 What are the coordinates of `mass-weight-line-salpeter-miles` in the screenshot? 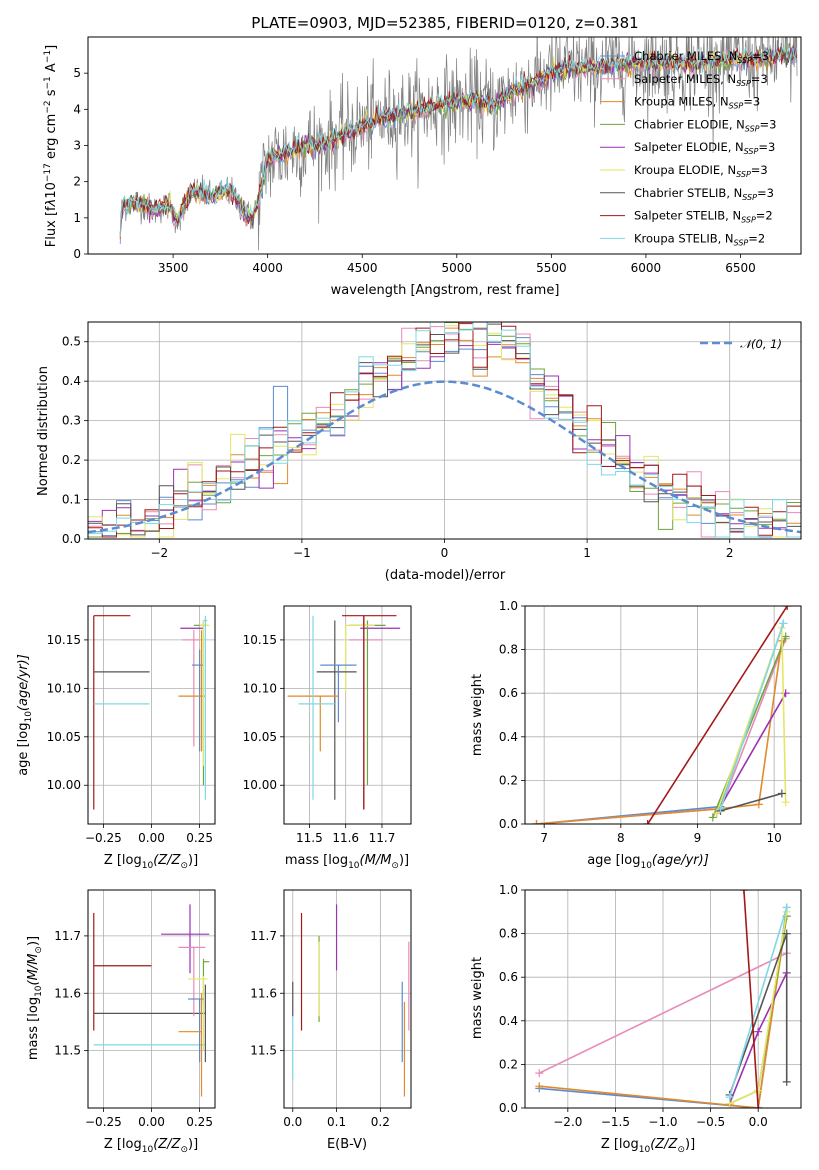 It's located at (663, 1013).